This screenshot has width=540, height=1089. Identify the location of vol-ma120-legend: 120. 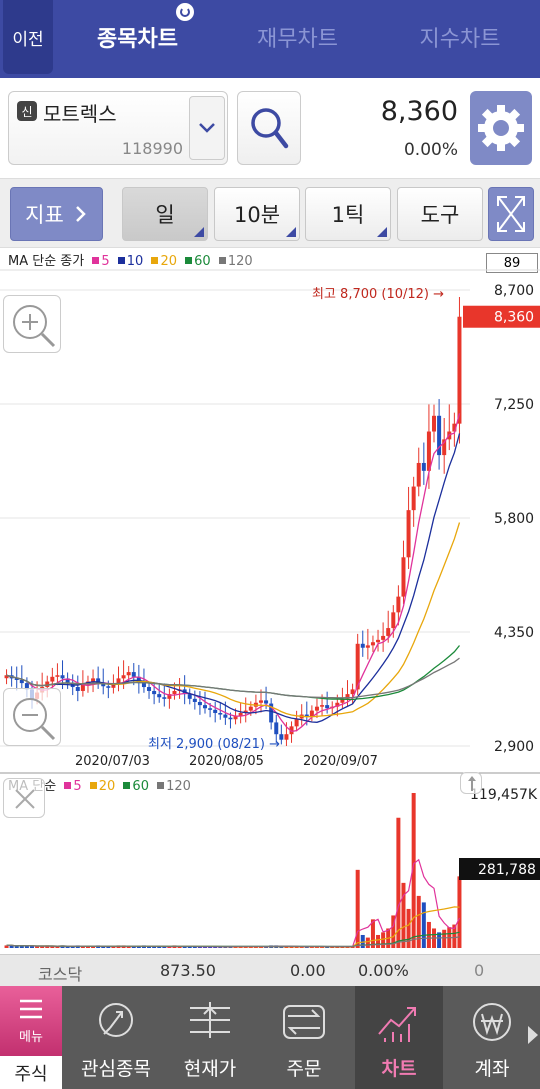
(178, 786).